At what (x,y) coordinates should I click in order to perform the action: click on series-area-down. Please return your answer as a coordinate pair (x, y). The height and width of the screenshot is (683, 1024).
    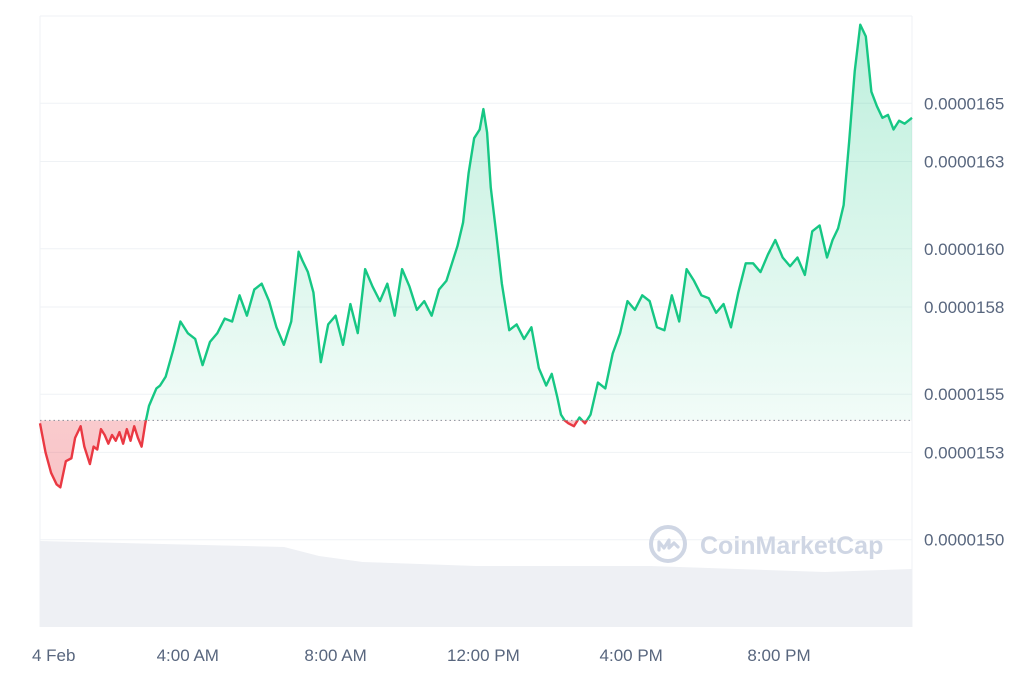
    Looking at the image, I should click on (313, 454).